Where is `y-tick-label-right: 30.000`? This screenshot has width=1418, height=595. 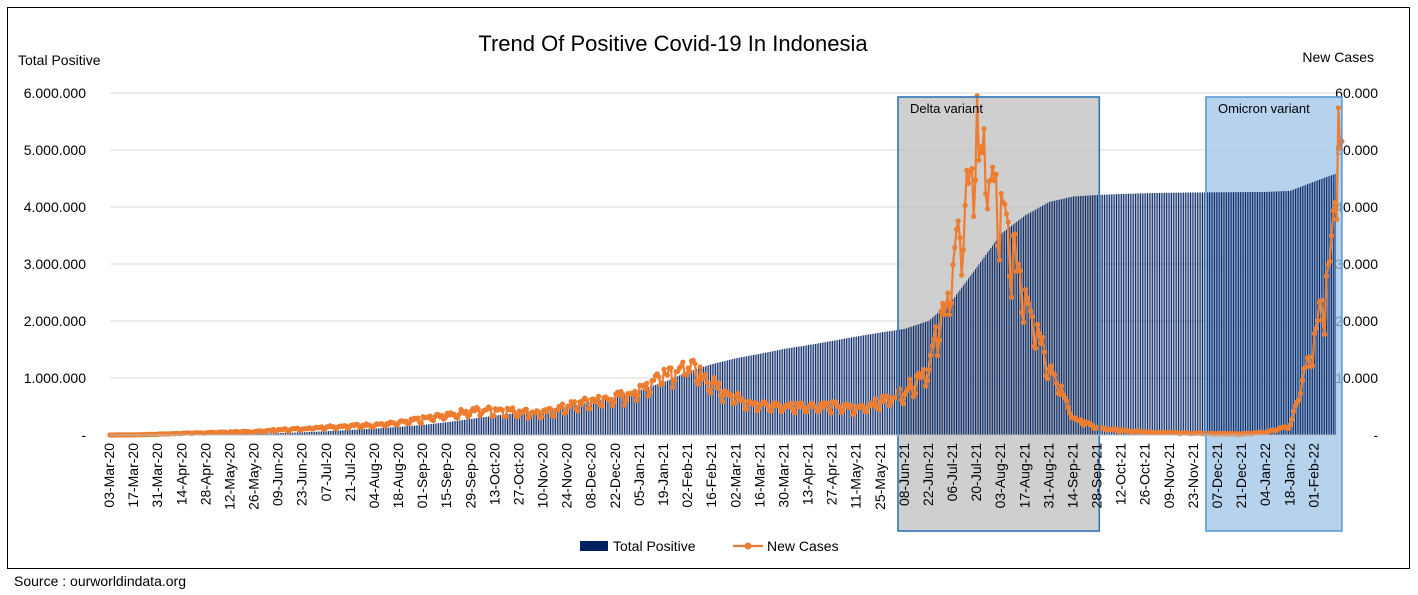 y-tick-label-right: 30.000 is located at coordinates (1356, 264).